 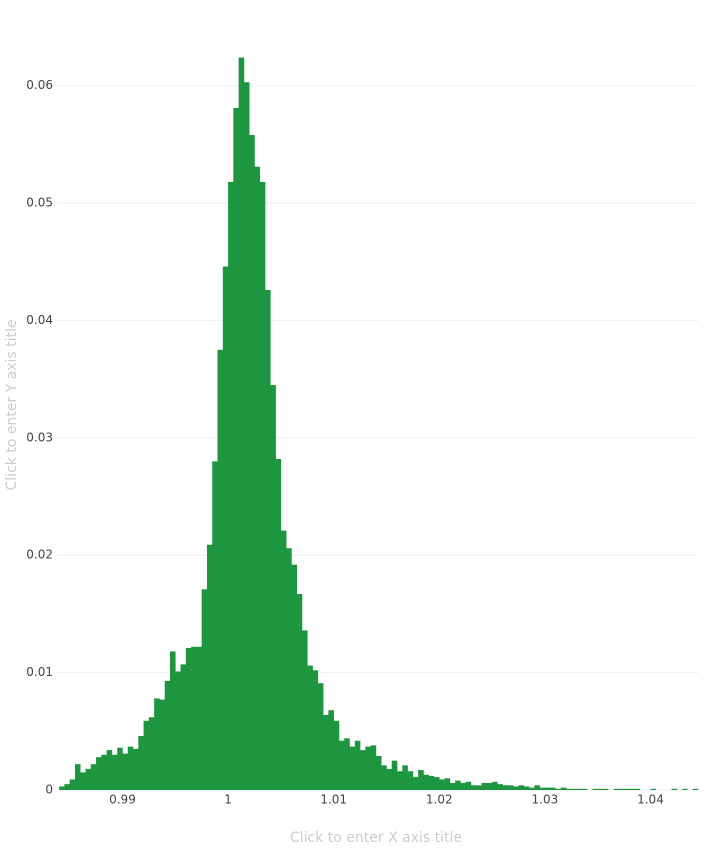 I want to click on y-axis-title: Click to enter Y axis title, so click(x=12, y=405).